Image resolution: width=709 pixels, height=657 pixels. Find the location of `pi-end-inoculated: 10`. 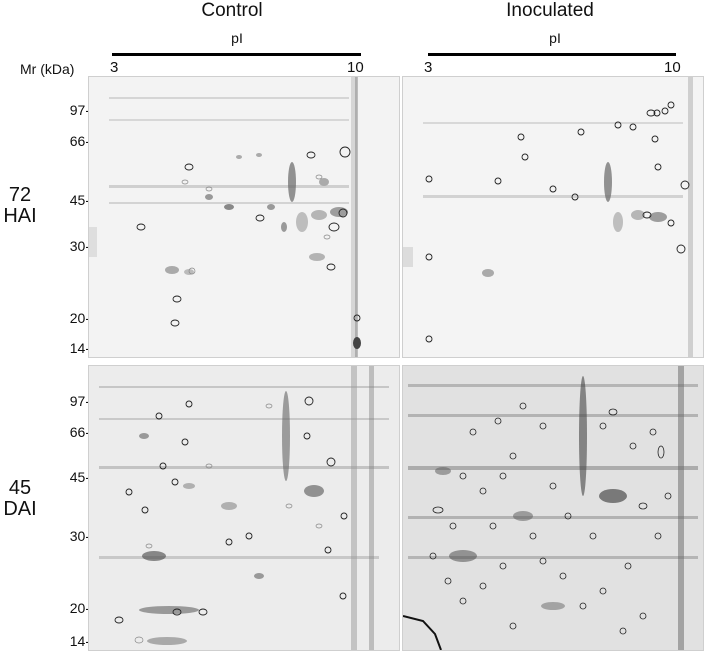

pi-end-inoculated: 10 is located at coordinates (672, 67).